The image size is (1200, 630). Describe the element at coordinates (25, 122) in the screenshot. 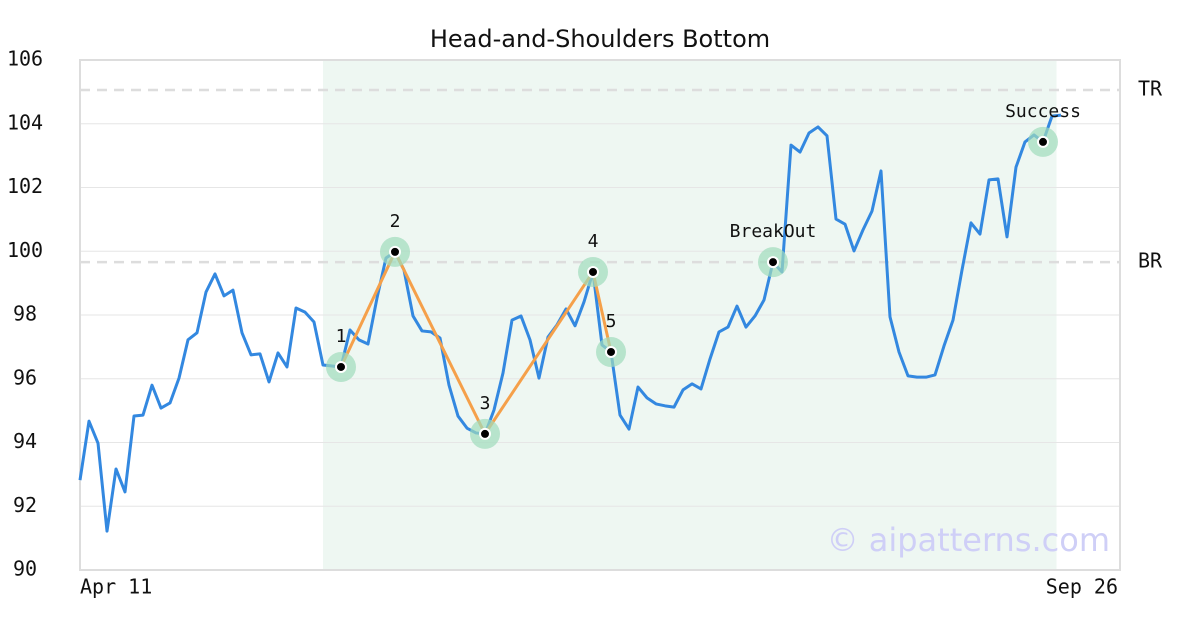

I see `y-tick-label: 104` at that location.